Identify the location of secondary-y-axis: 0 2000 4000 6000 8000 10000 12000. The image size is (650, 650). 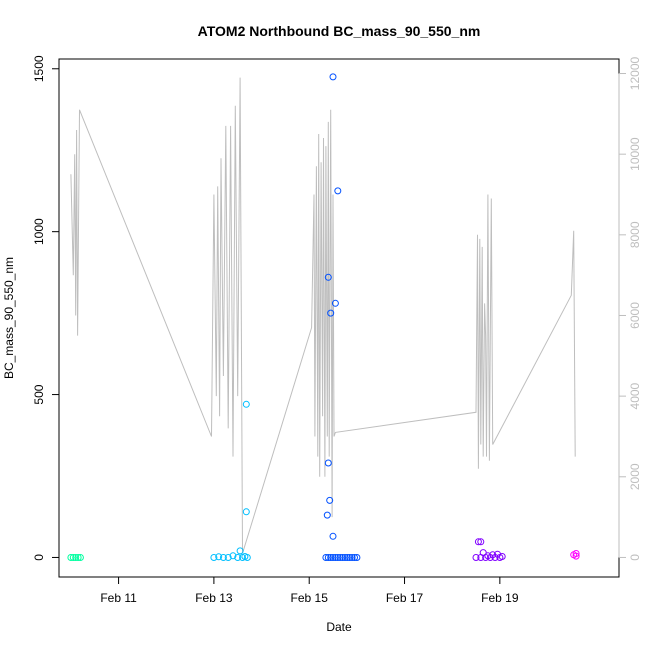
(630, 309).